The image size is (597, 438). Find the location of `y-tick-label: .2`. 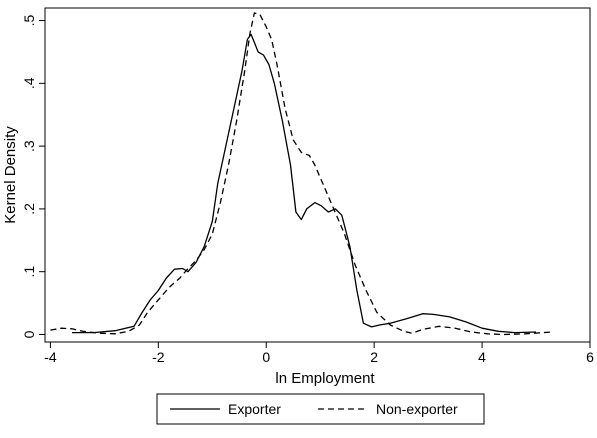

y-tick-label: .2 is located at coordinates (29, 209).